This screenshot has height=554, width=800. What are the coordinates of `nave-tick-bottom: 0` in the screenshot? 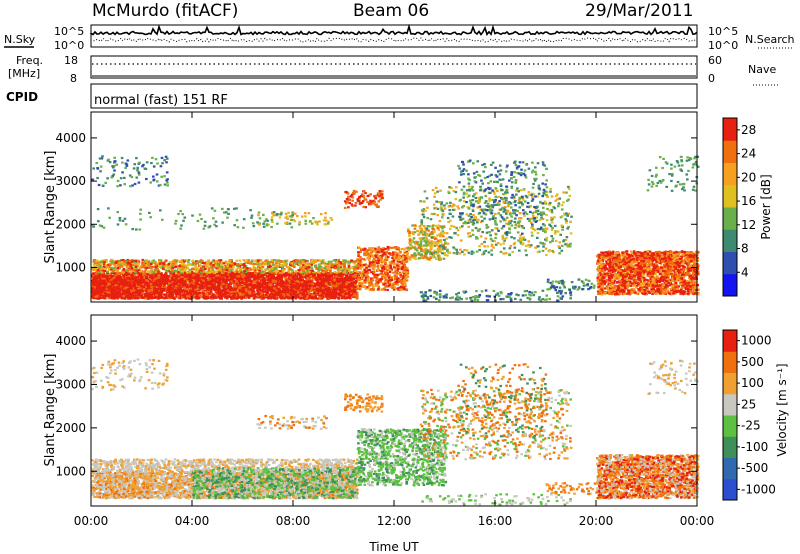 It's located at (711, 78).